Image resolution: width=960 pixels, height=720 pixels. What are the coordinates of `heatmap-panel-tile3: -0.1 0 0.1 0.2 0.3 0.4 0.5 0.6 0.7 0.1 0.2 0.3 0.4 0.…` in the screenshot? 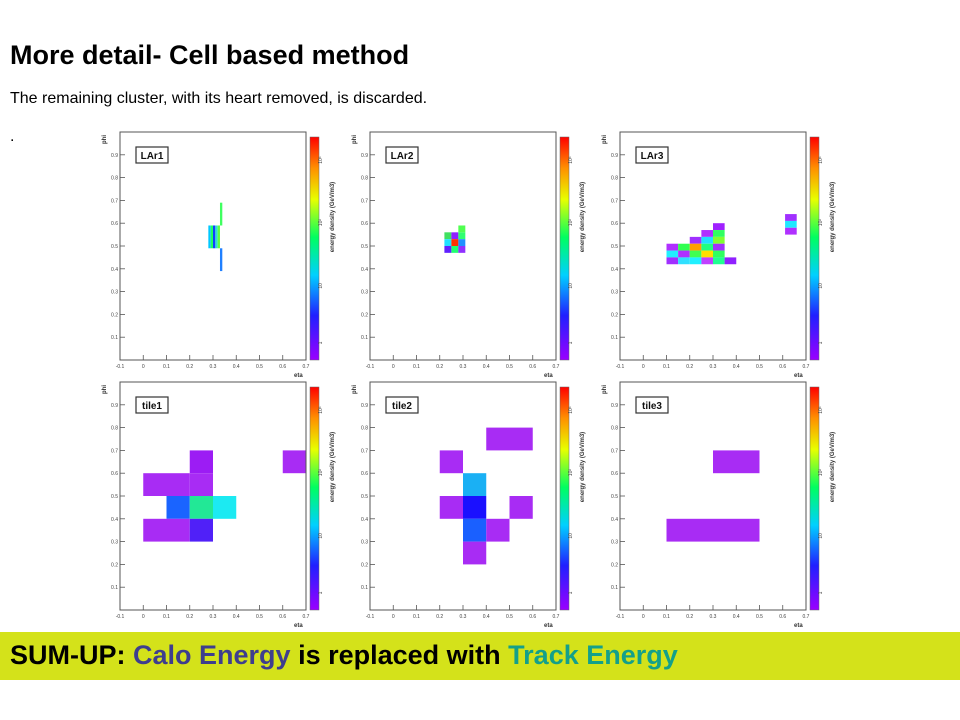 It's located at (719, 505).